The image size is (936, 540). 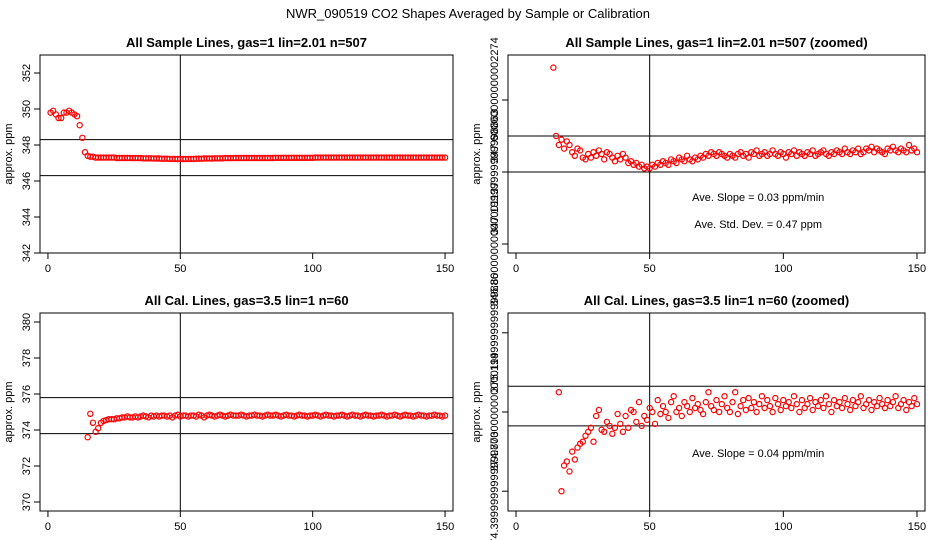 I want to click on y-tick-label: 374.8000000000000114, so click(x=495, y=412).